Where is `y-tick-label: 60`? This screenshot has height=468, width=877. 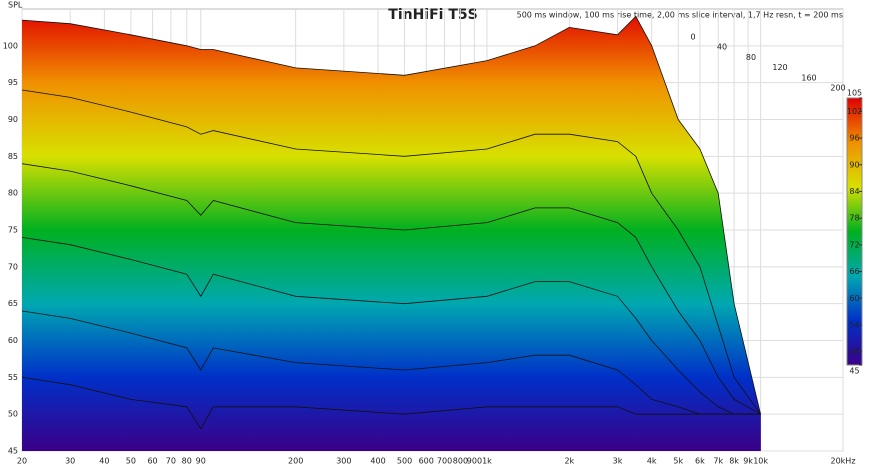 y-tick-label: 60 is located at coordinates (13, 340).